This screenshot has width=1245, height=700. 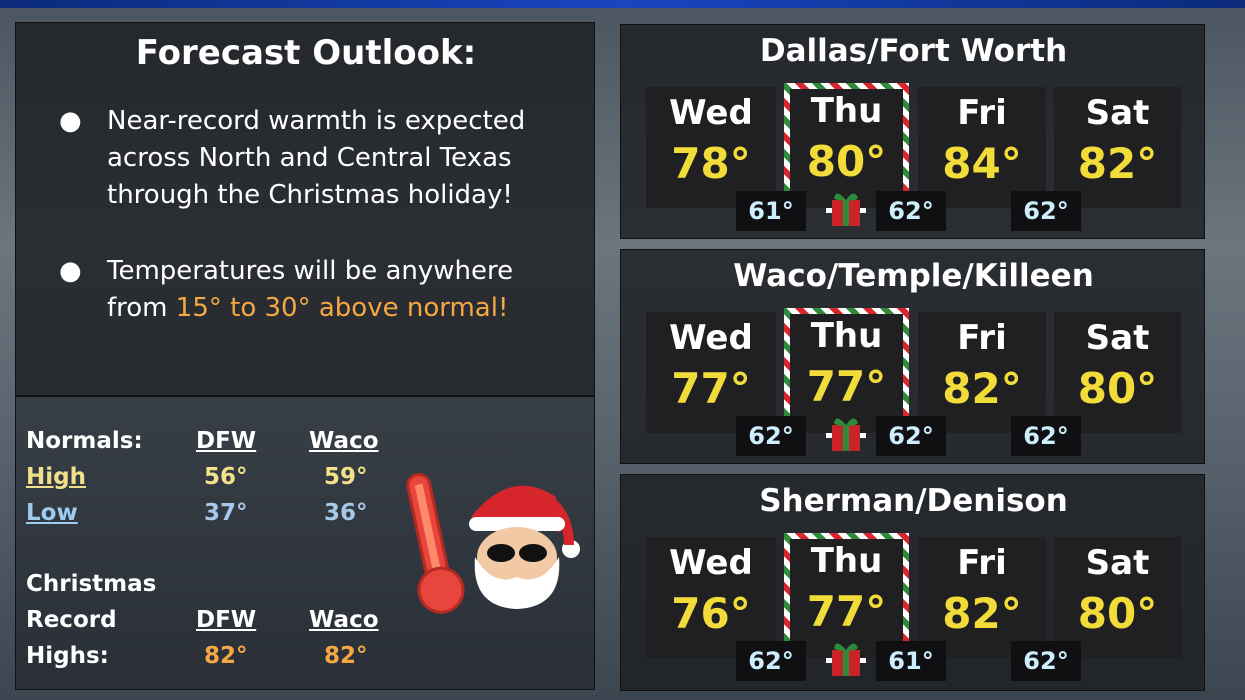 What do you see at coordinates (84, 441) in the screenshot?
I see `normals-label: Normals:` at bounding box center [84, 441].